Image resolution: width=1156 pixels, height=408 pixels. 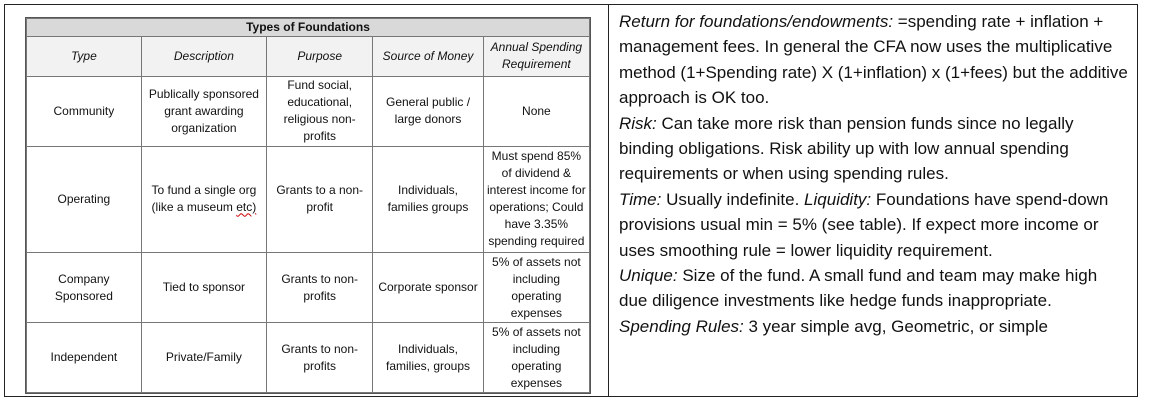 What do you see at coordinates (733, 199) in the screenshot?
I see `time-text: Usually indefinite.` at bounding box center [733, 199].